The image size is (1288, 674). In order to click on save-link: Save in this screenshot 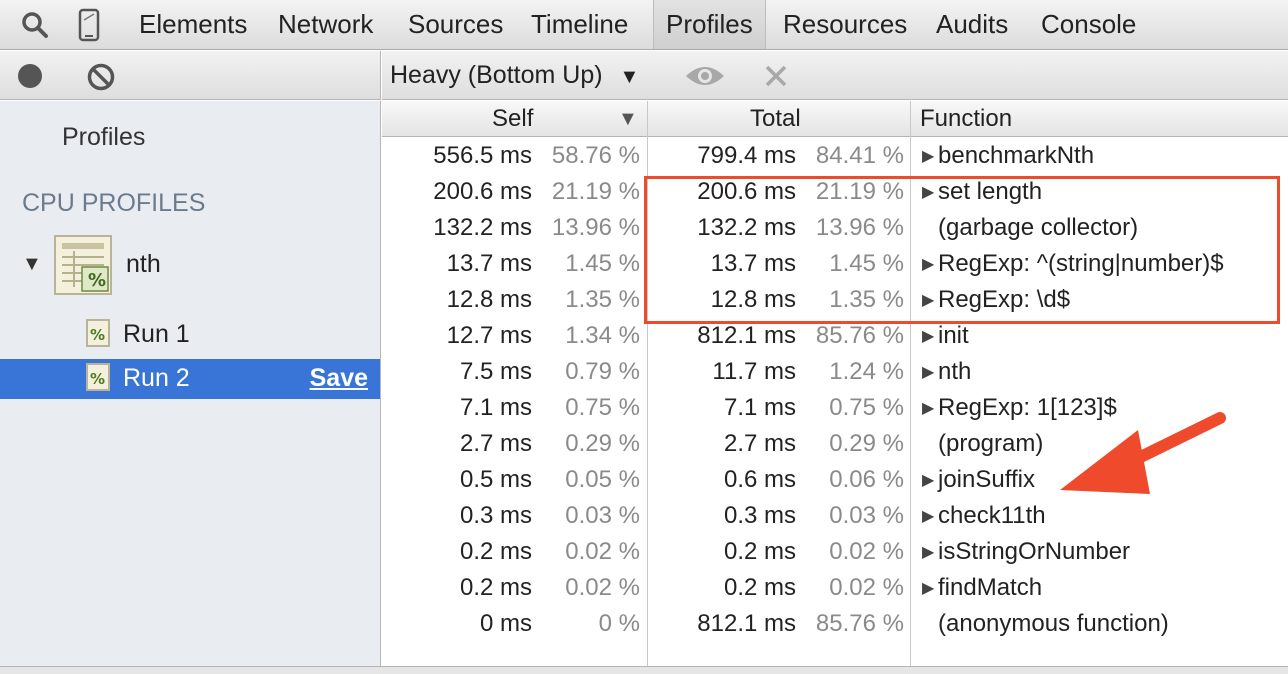, I will do `click(338, 378)`.